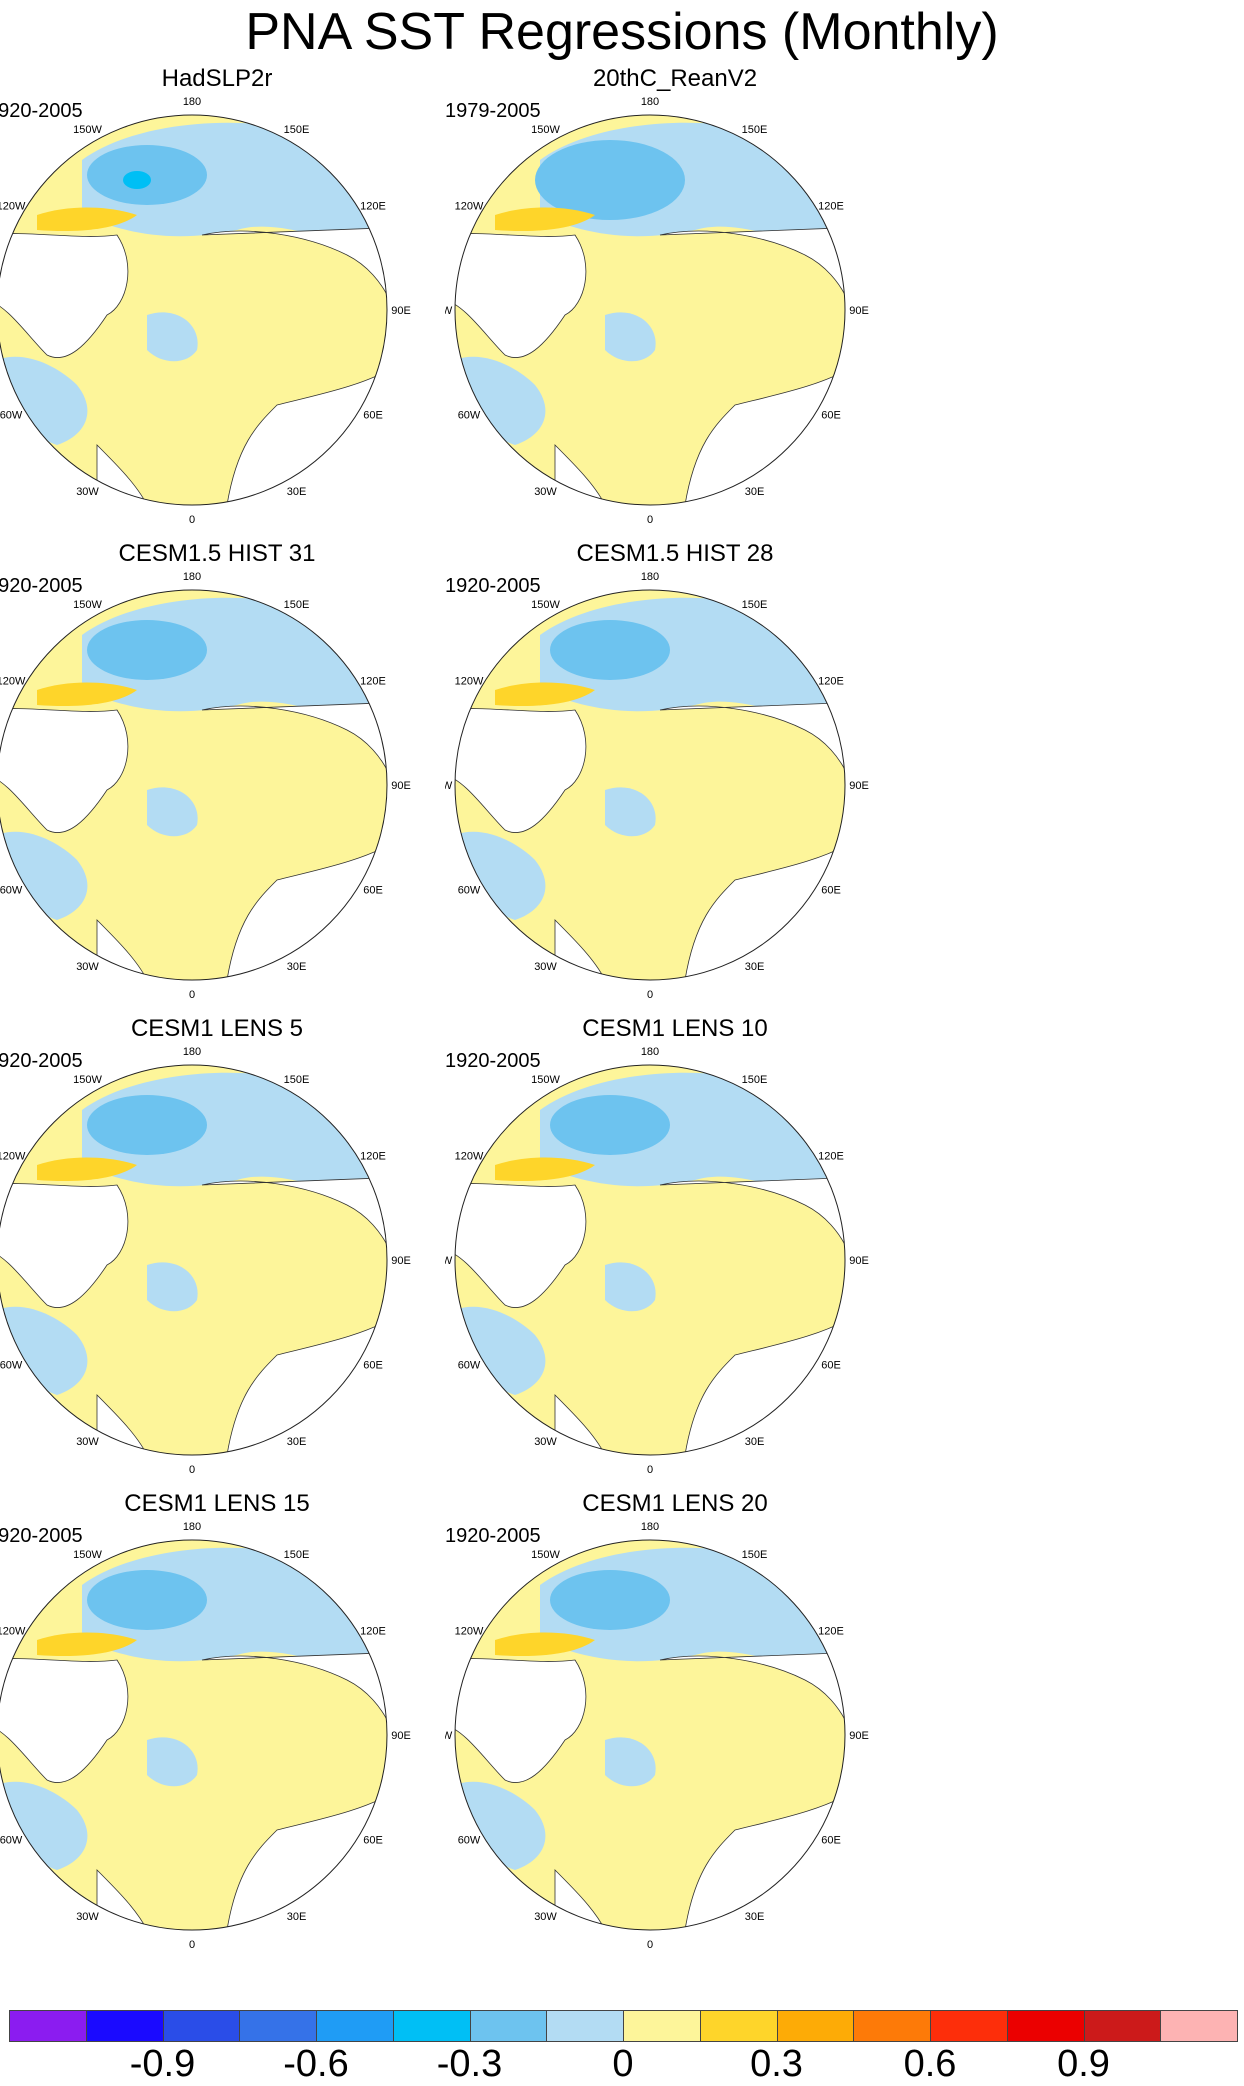 This screenshot has width=1244, height=2086. What do you see at coordinates (316, 2064) in the screenshot?
I see `colorbar-tick-label: -0.6` at bounding box center [316, 2064].